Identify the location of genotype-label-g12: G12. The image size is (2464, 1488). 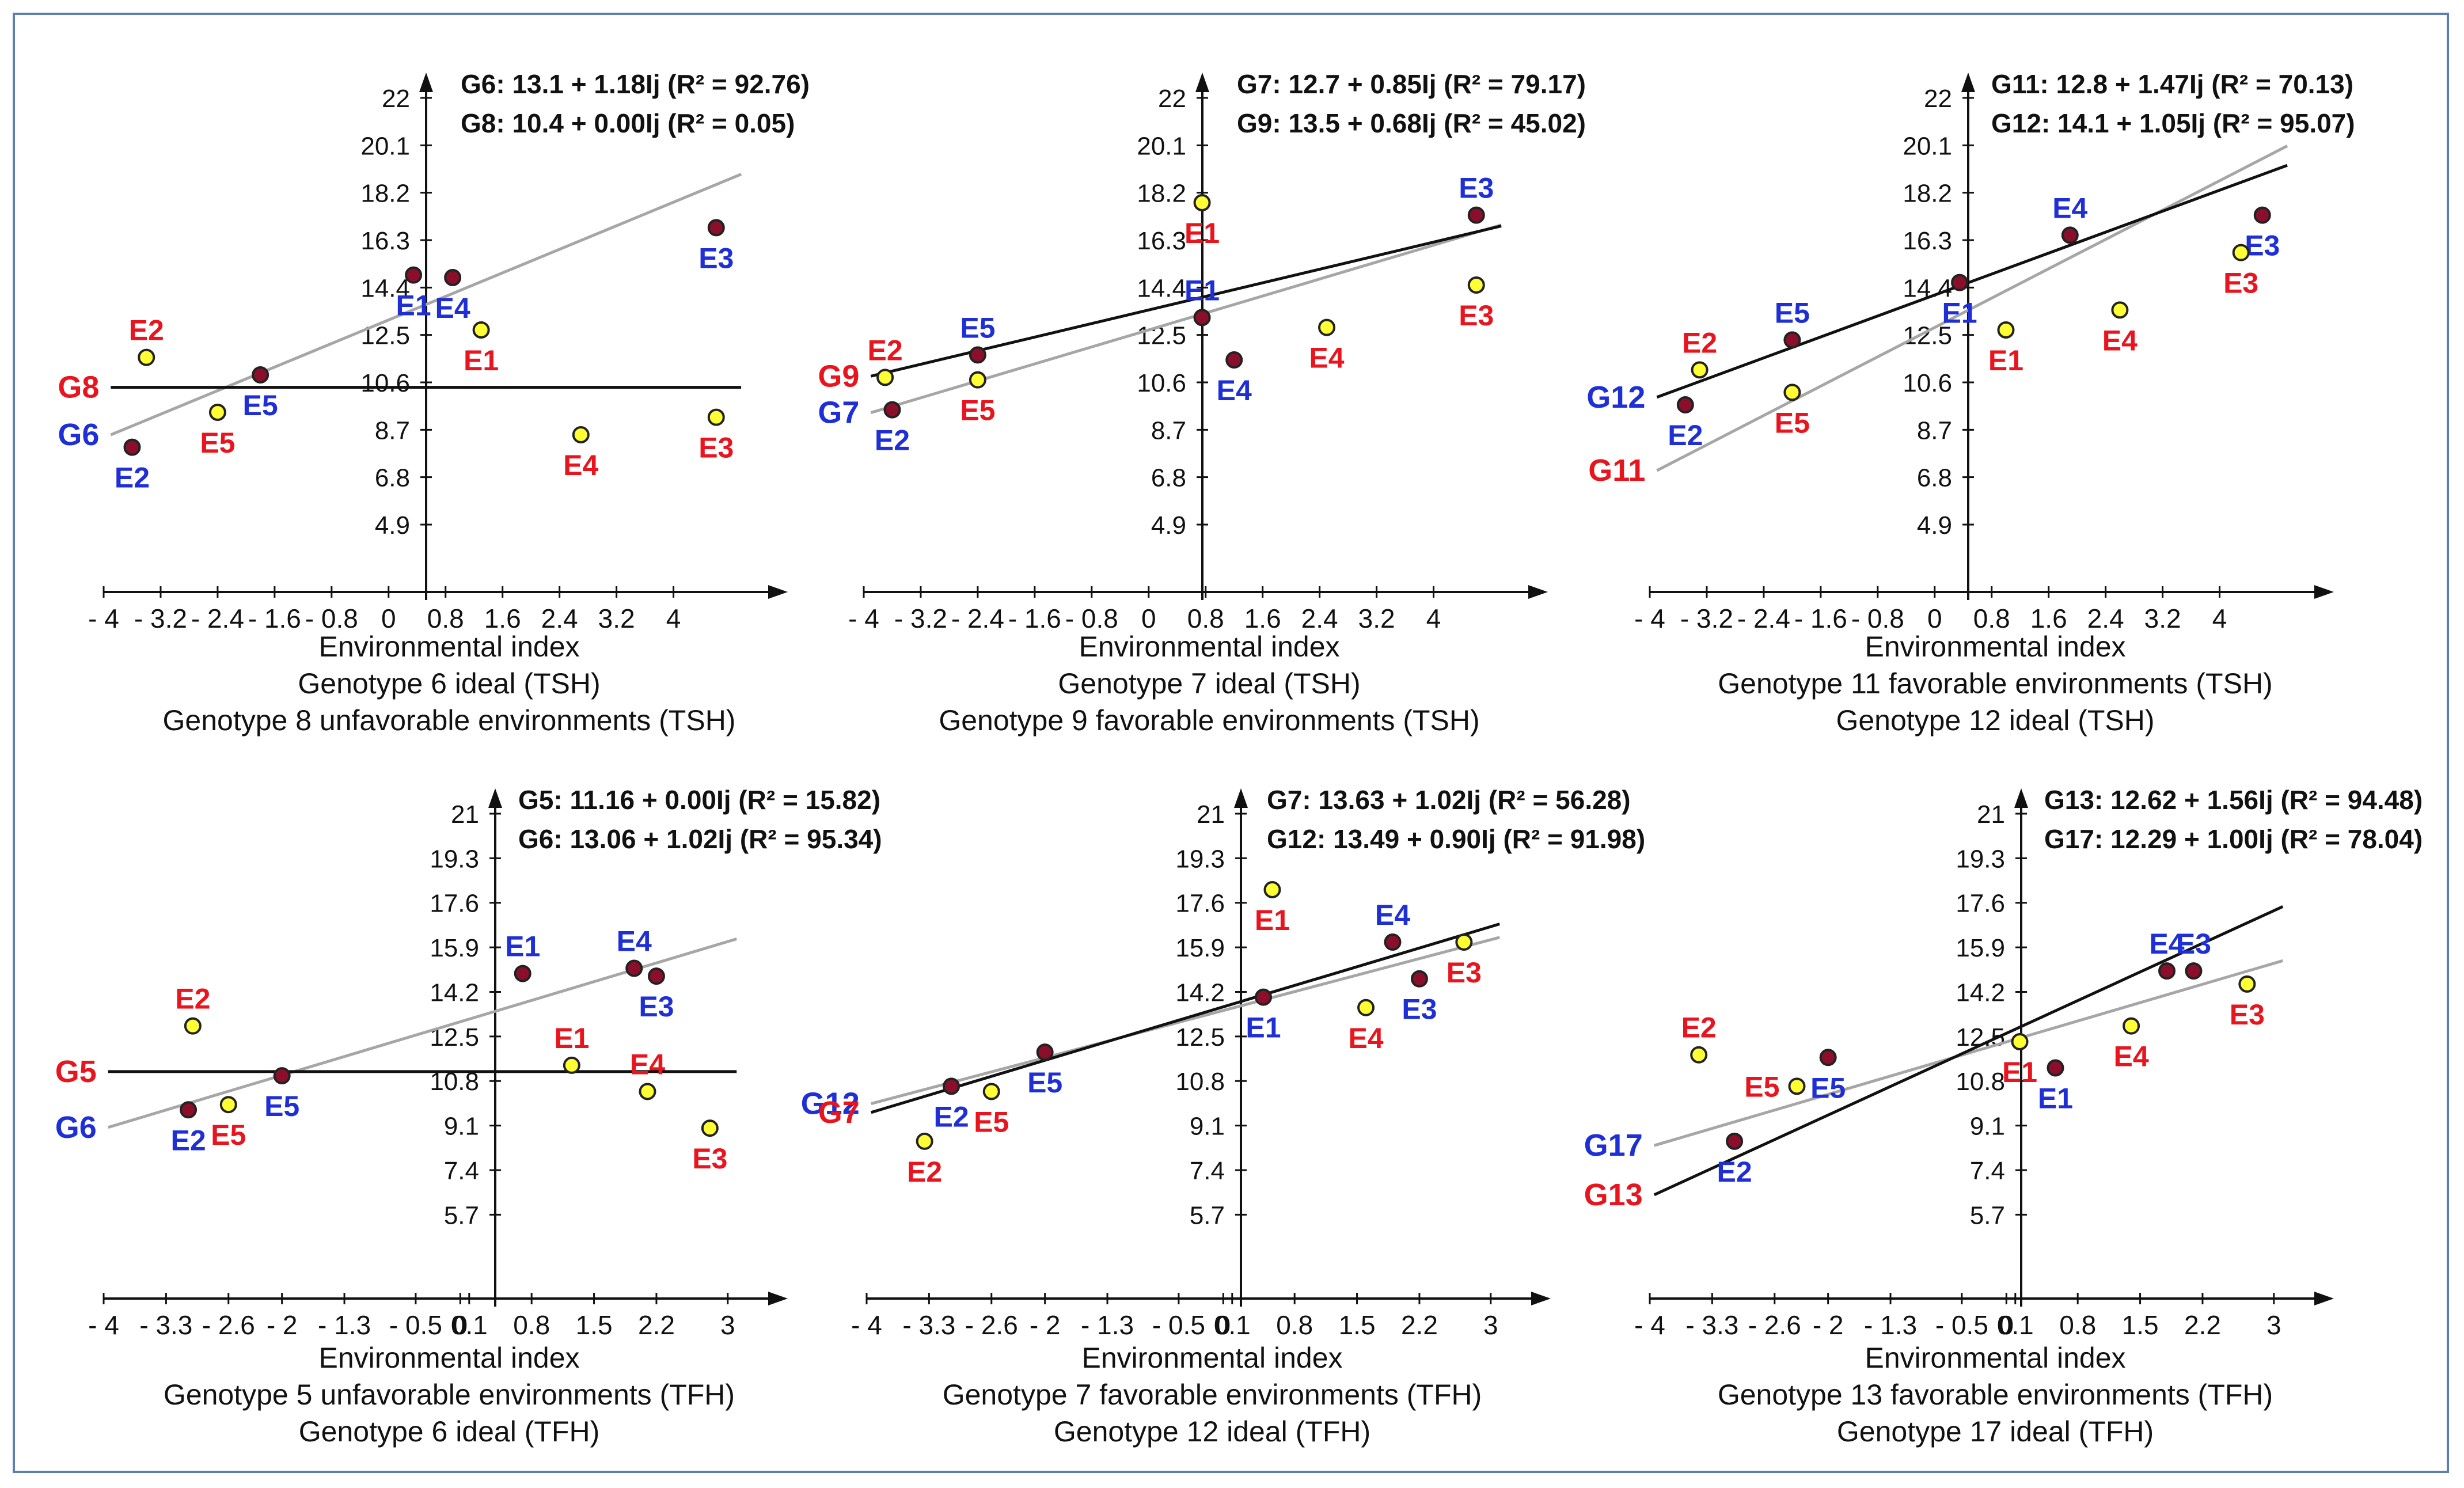
(830, 1104).